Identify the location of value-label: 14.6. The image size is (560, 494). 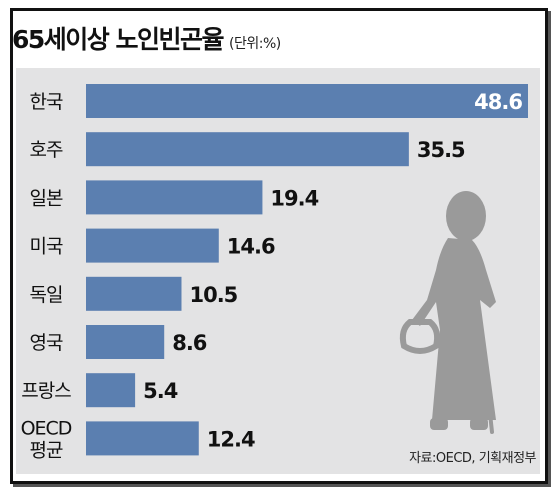
(251, 247).